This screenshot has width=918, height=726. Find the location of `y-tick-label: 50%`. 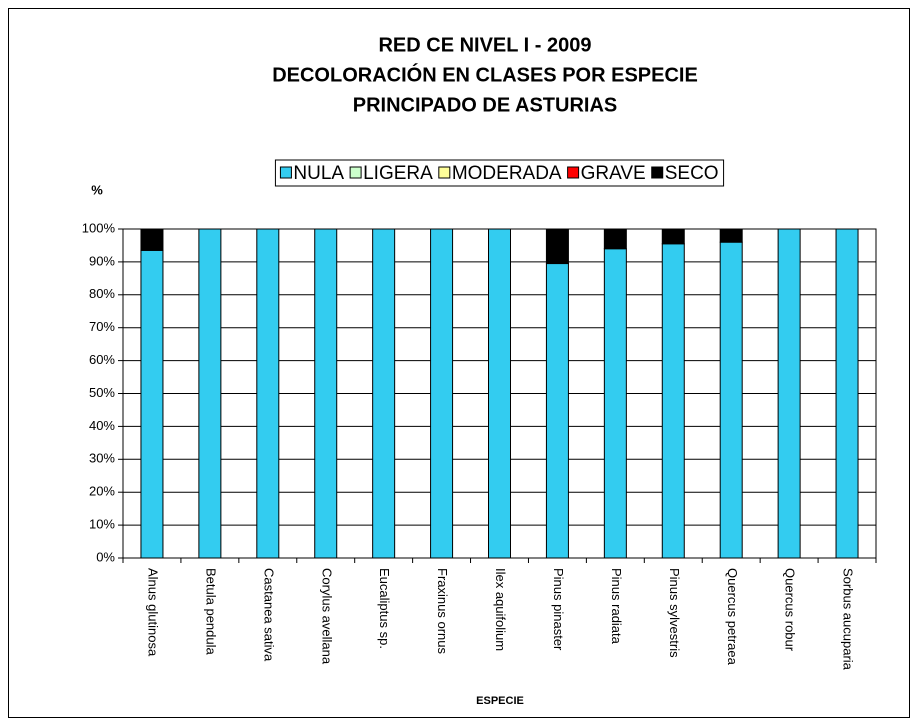

y-tick-label: 50% is located at coordinates (102, 392).